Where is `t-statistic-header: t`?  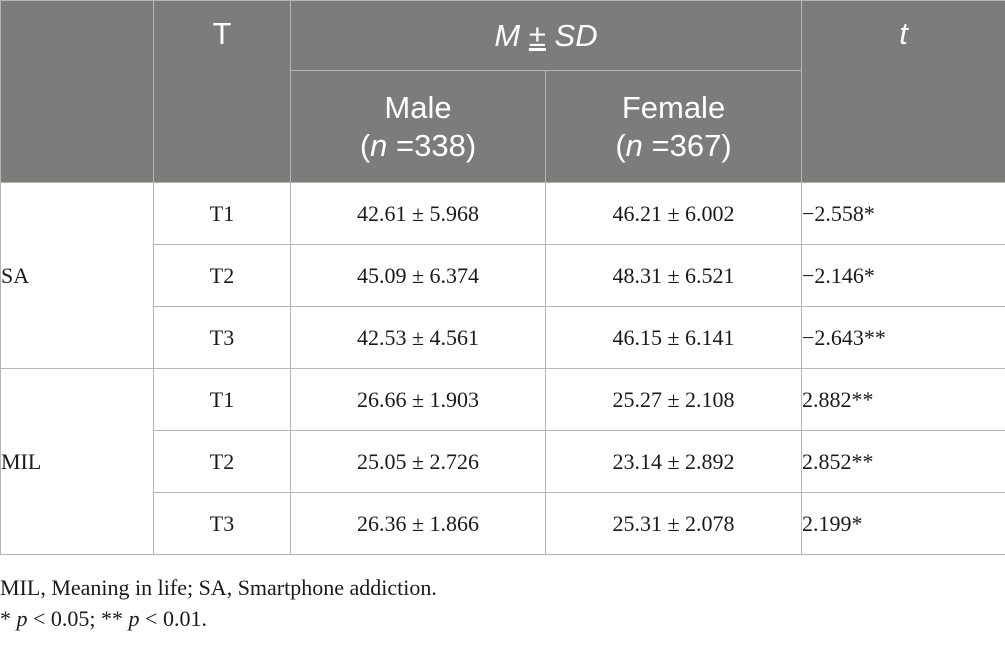 t-statistic-header: t is located at coordinates (903, 91).